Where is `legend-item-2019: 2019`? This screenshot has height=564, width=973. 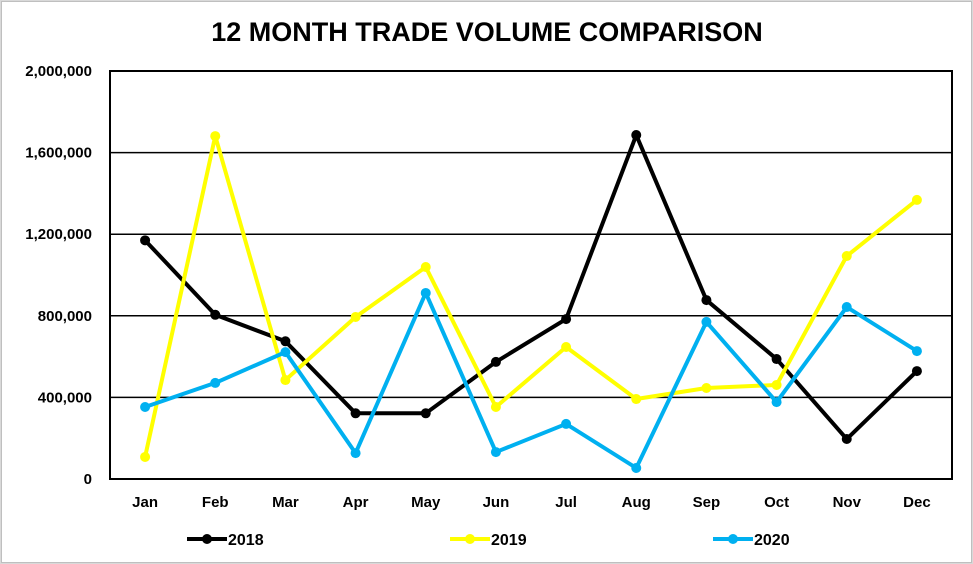
legend-item-2019: 2019 is located at coordinates (488, 540).